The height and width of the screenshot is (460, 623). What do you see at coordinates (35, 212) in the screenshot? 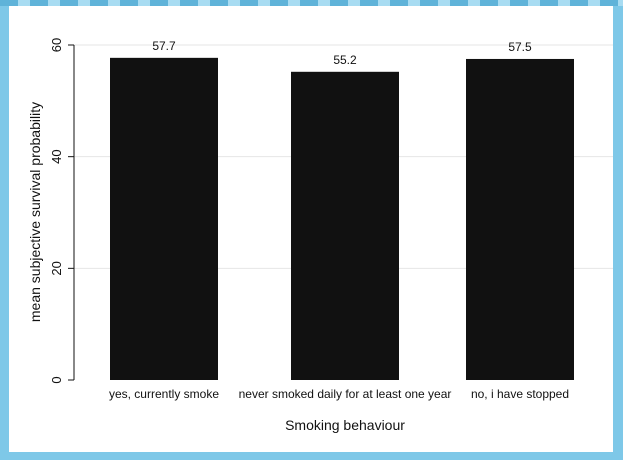
I see `y-axis-title: mean subjective survival probability` at bounding box center [35, 212].